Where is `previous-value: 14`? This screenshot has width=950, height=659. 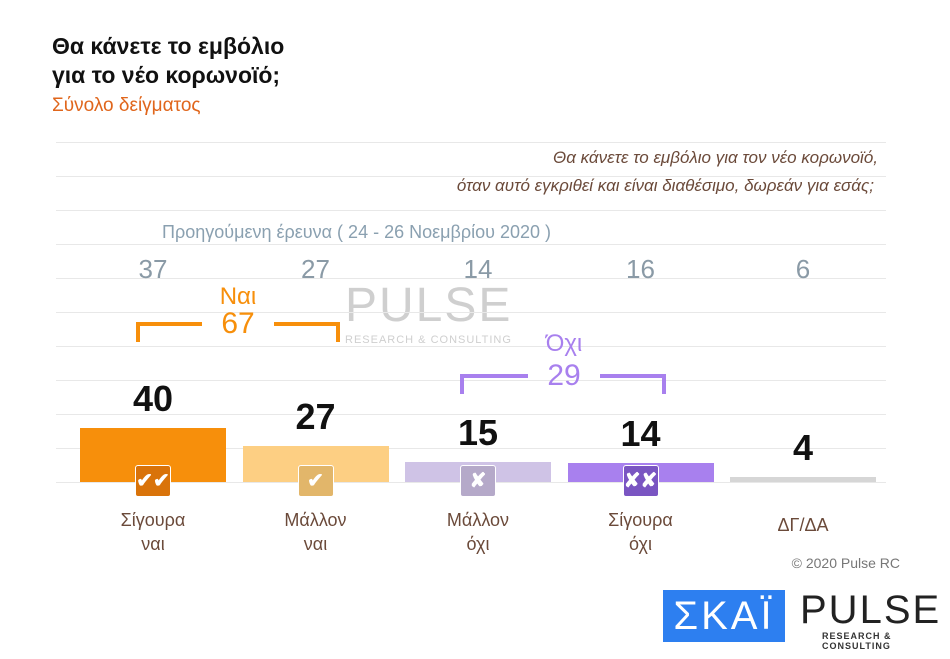 previous-value: 14 is located at coordinates (478, 269).